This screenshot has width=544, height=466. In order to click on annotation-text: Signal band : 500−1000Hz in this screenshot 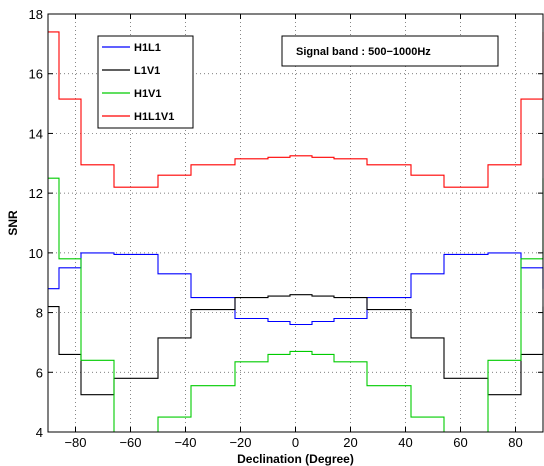, I will do `click(363, 52)`.